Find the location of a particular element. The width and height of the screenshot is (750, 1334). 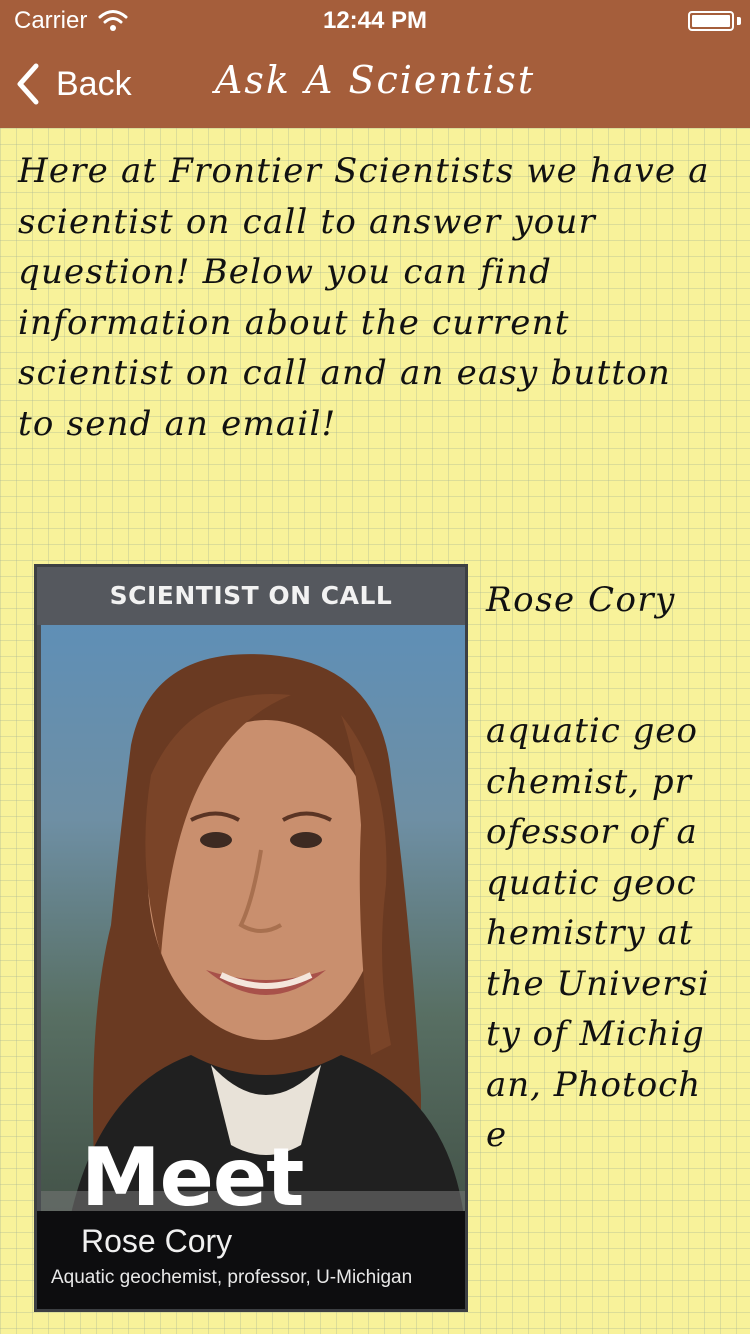

status-bar: Carrier 12:44 PM is located at coordinates (375, 20).